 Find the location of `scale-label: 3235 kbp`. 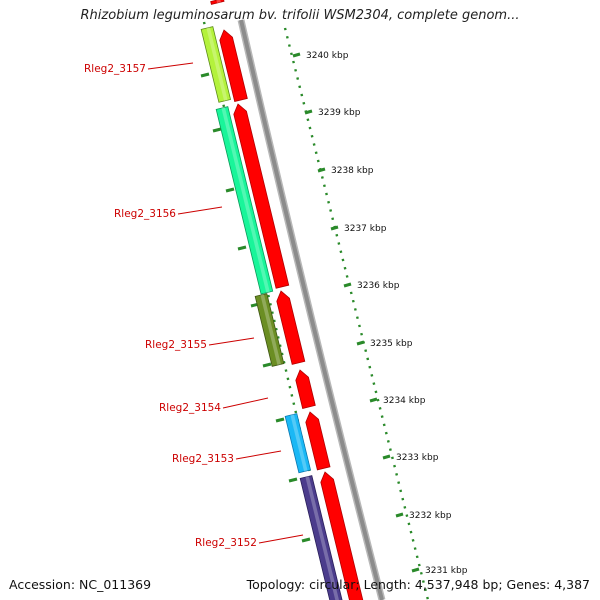

scale-label: 3235 kbp is located at coordinates (391, 344).